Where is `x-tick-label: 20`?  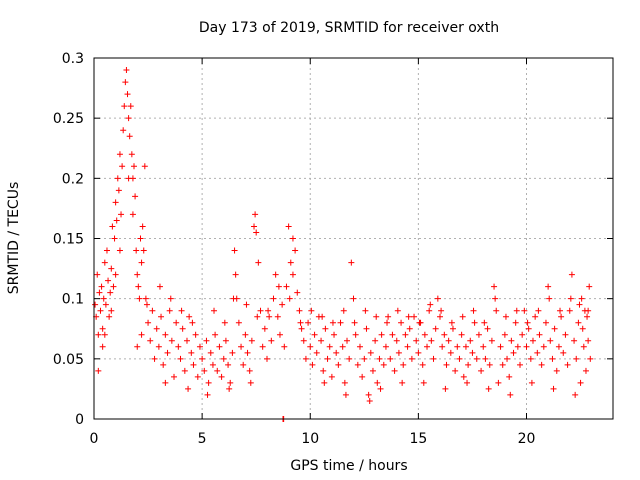
x-tick-label: 20 is located at coordinates (527, 439).